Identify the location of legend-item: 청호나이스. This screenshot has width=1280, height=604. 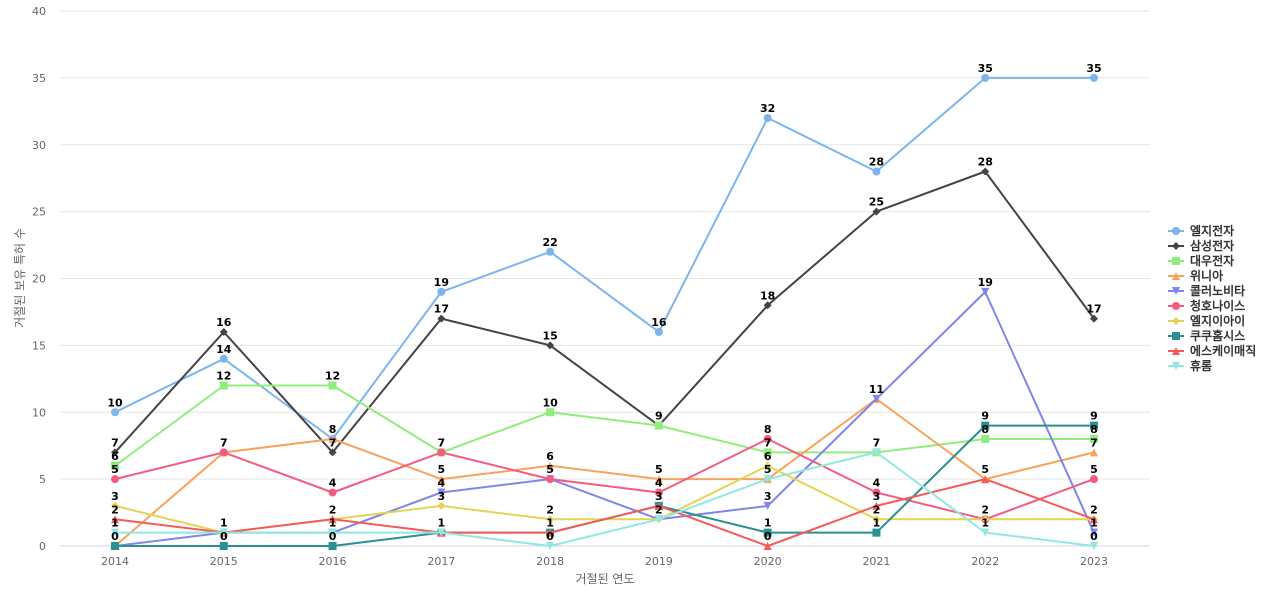
(1206, 305).